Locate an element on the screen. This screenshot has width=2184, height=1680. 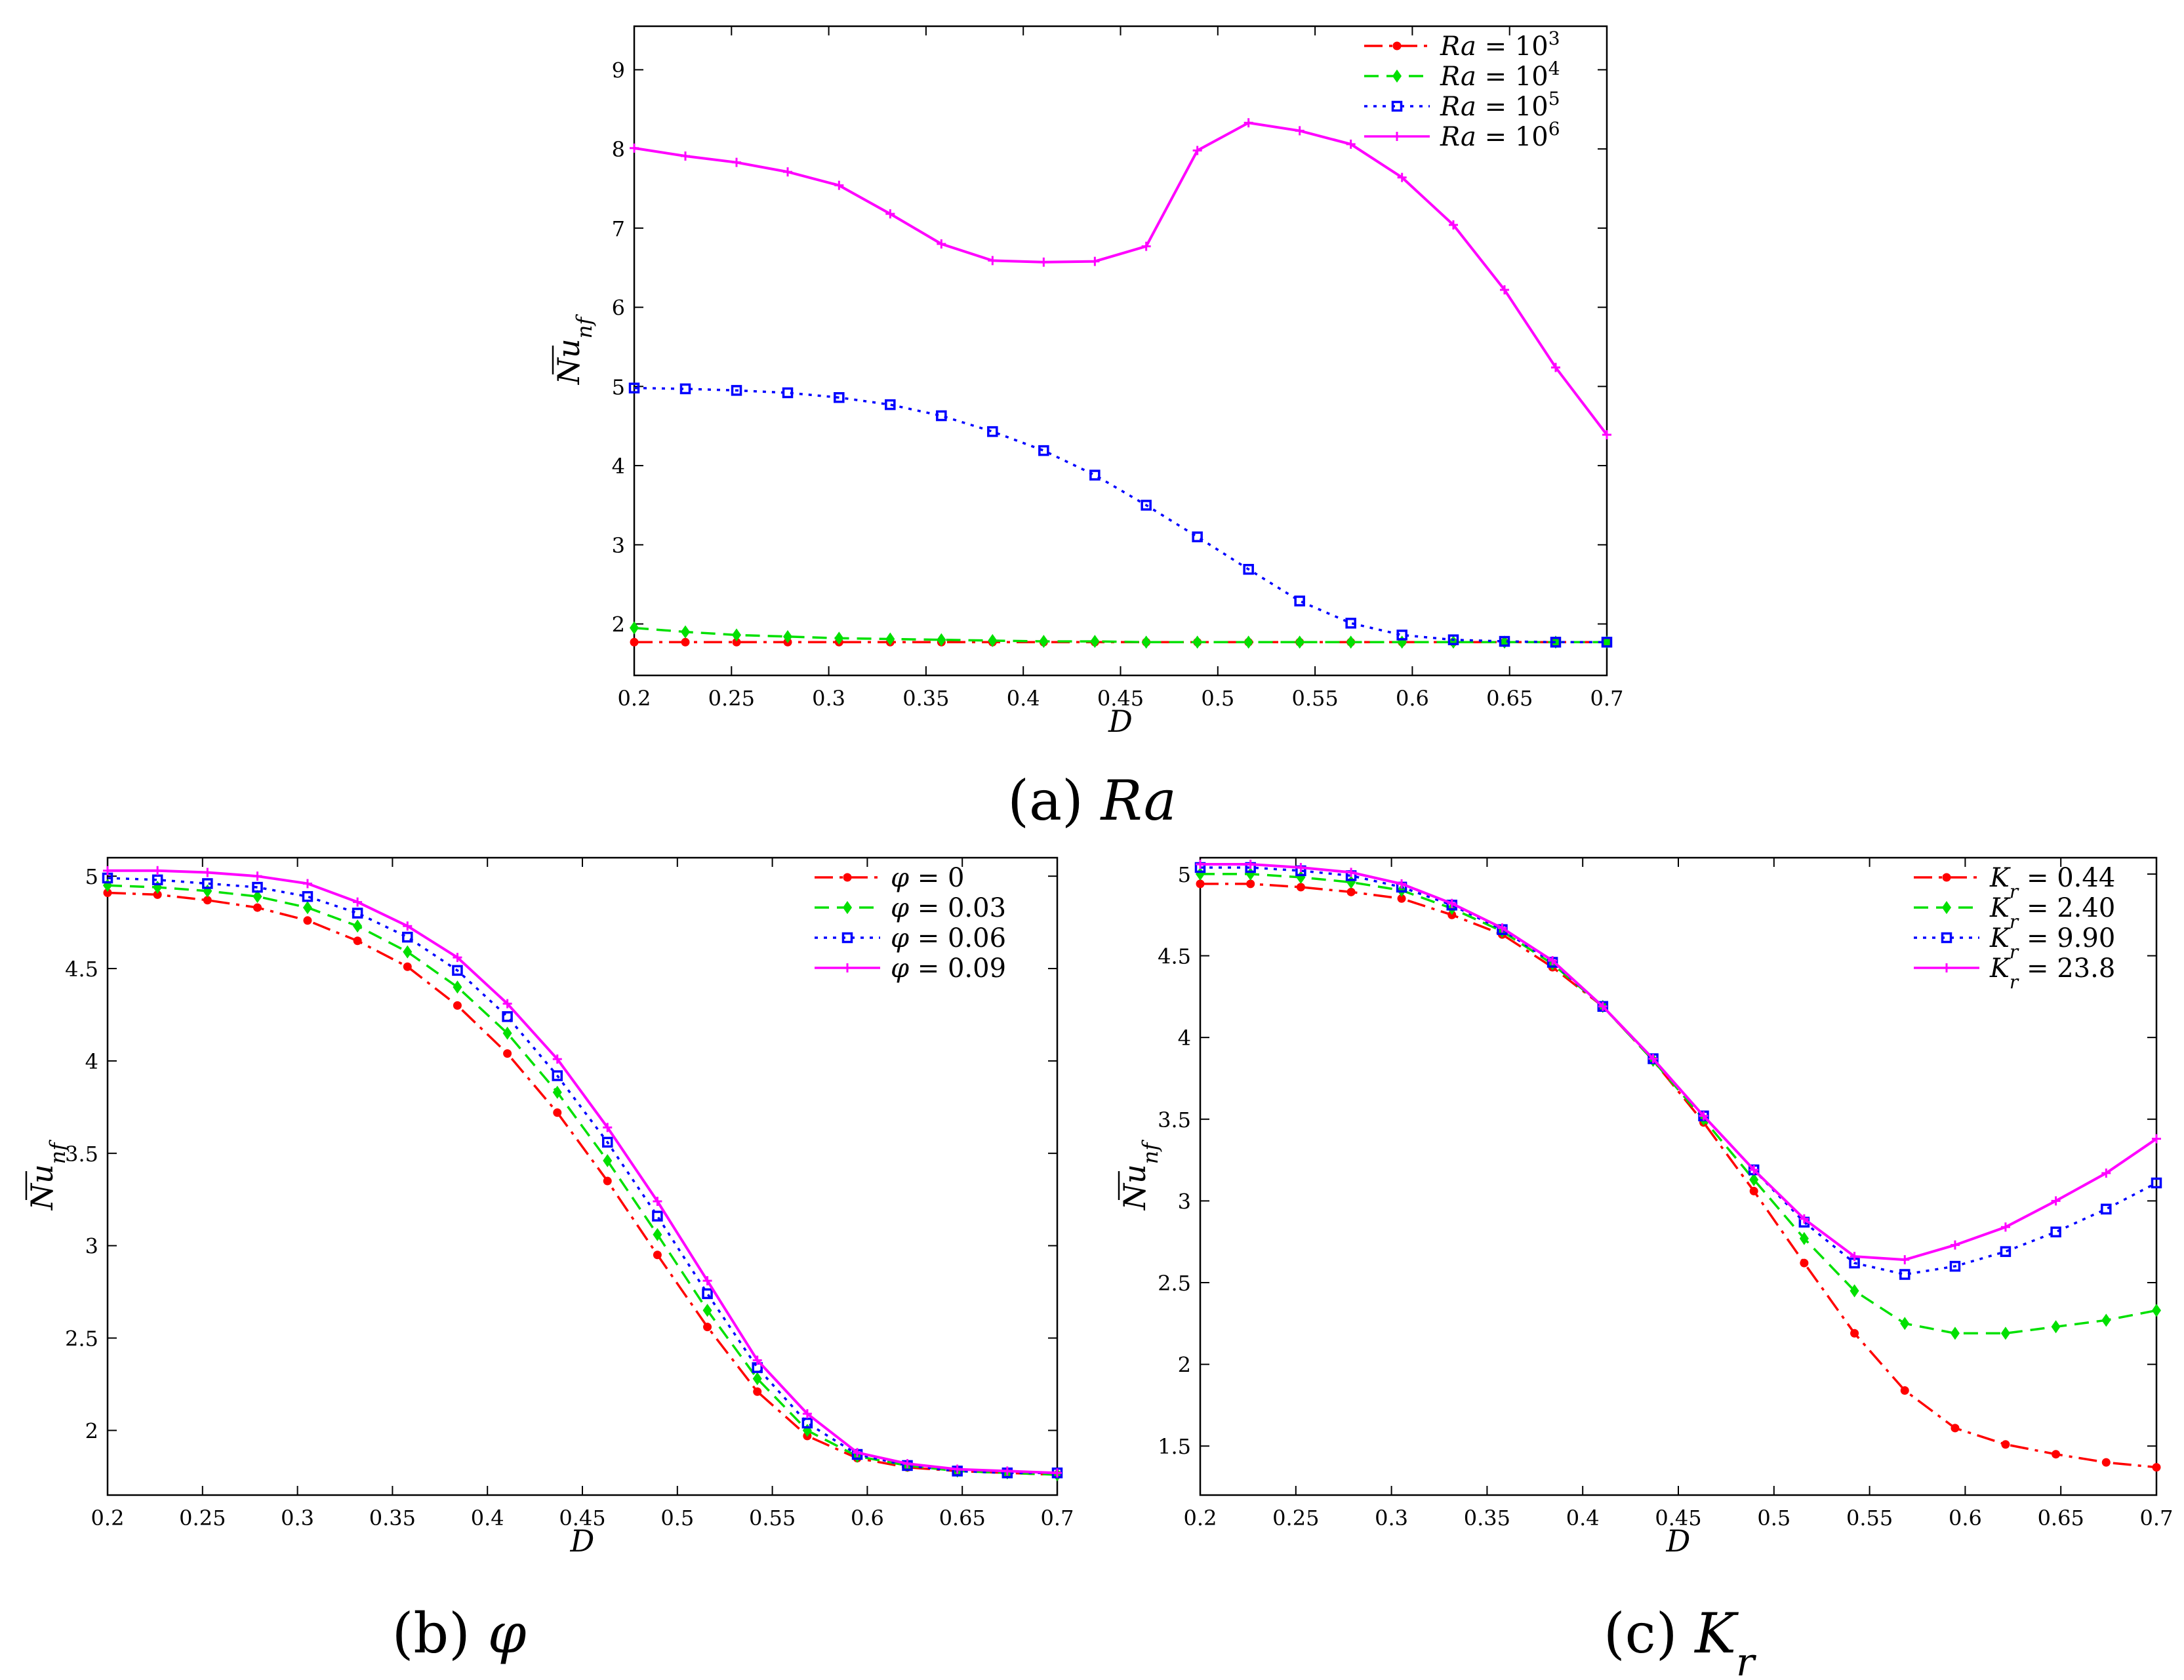
legend-entry: φ = 0.09 is located at coordinates (948, 968).